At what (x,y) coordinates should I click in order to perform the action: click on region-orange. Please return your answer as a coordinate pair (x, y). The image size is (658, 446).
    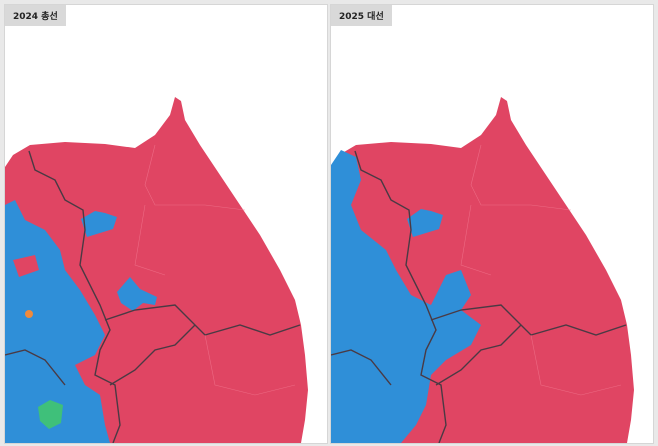
    Looking at the image, I should click on (29, 314).